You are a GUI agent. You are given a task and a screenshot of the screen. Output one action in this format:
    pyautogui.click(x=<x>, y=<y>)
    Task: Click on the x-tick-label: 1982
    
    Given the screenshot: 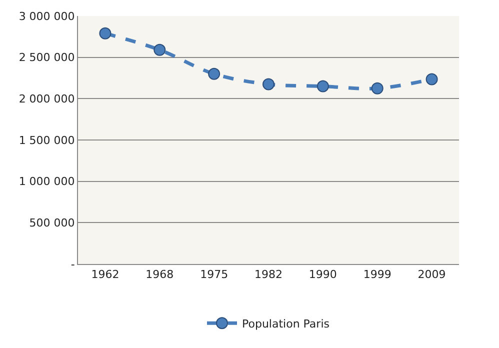 What is the action you would take?
    pyautogui.click(x=268, y=275)
    